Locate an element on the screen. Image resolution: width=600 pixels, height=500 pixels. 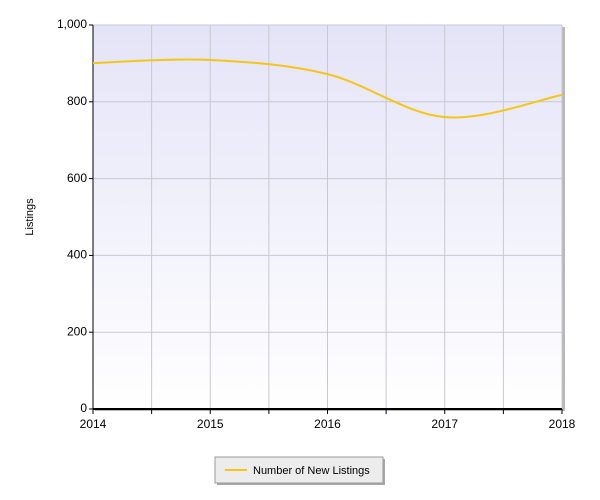
legend is located at coordinates (299, 470).